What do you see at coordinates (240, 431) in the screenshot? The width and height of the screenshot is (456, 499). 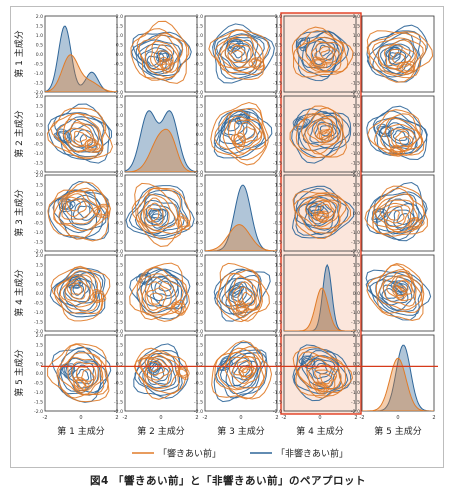 I see `x-axis-label: 第 3 主成分` at bounding box center [240, 431].